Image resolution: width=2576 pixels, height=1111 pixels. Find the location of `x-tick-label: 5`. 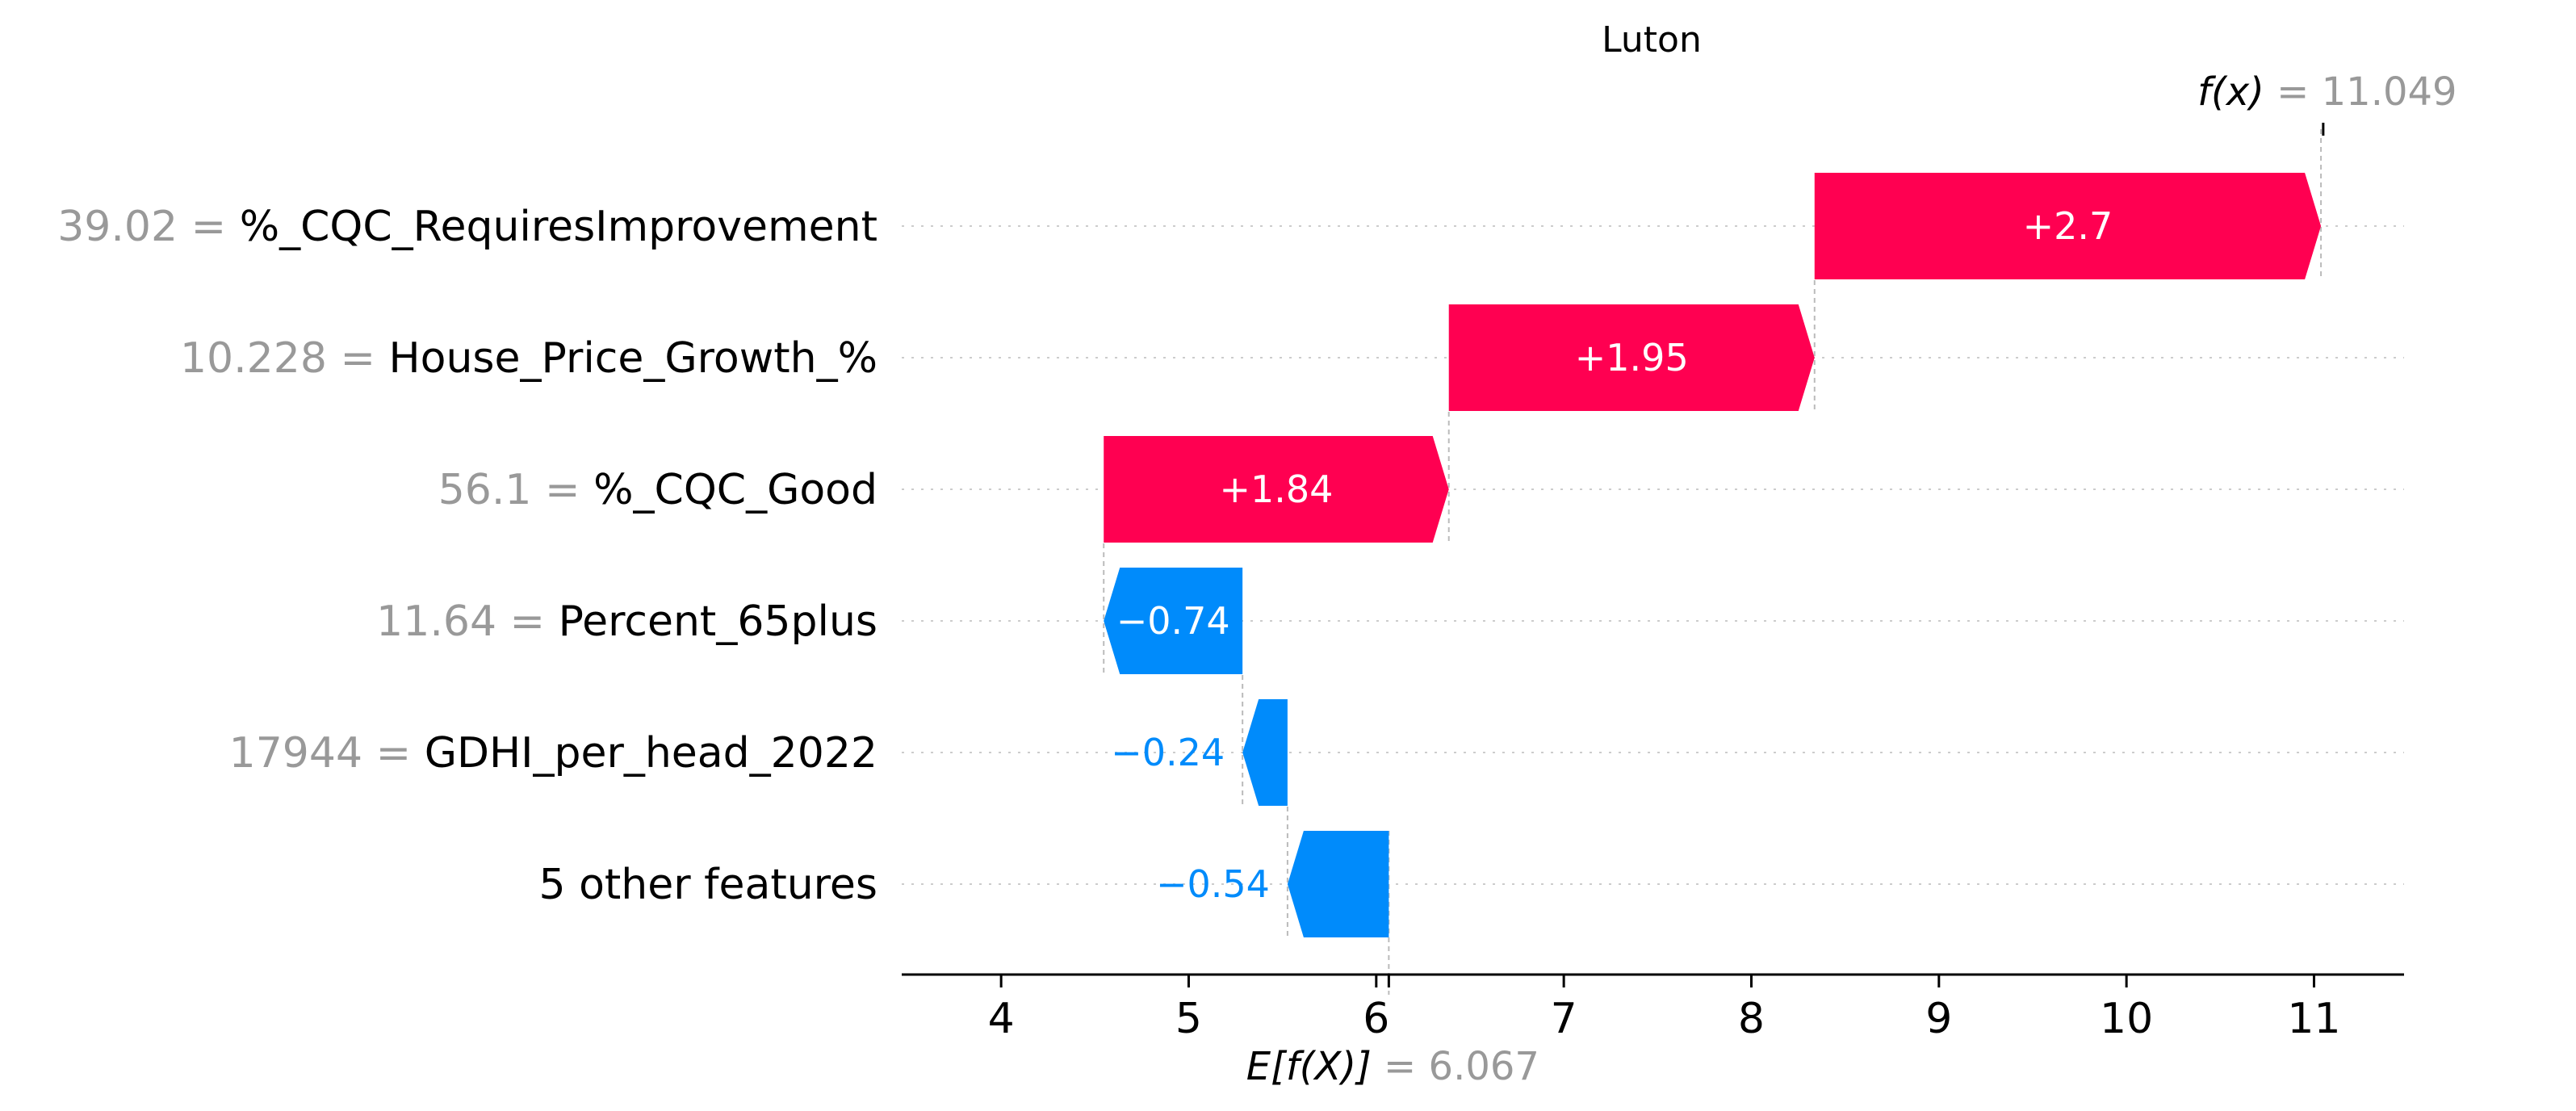

x-tick-label: 5 is located at coordinates (1188, 1019).